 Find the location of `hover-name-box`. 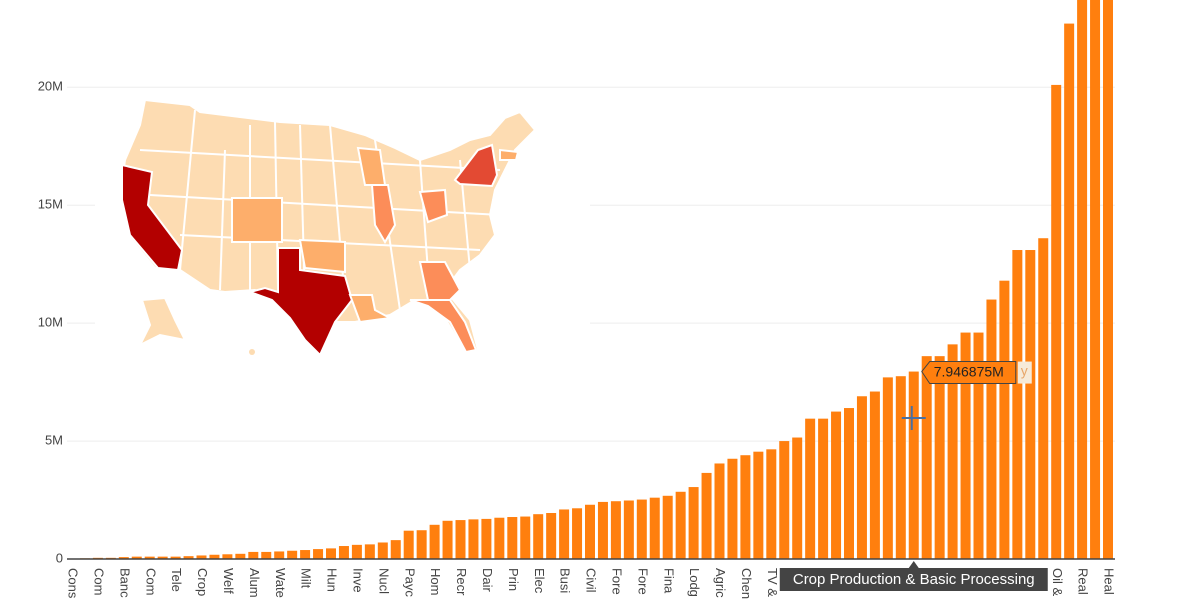

hover-name-box is located at coordinates (1024, 372).